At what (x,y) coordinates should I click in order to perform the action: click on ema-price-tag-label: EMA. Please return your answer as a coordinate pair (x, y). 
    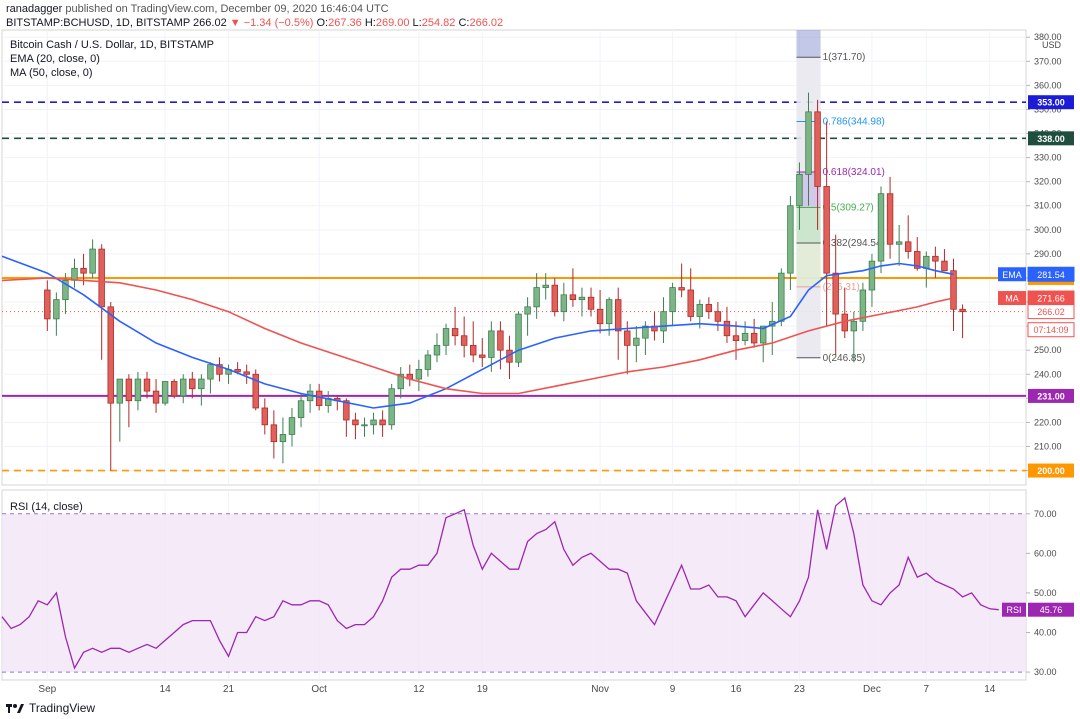
    Looking at the image, I should click on (1012, 275).